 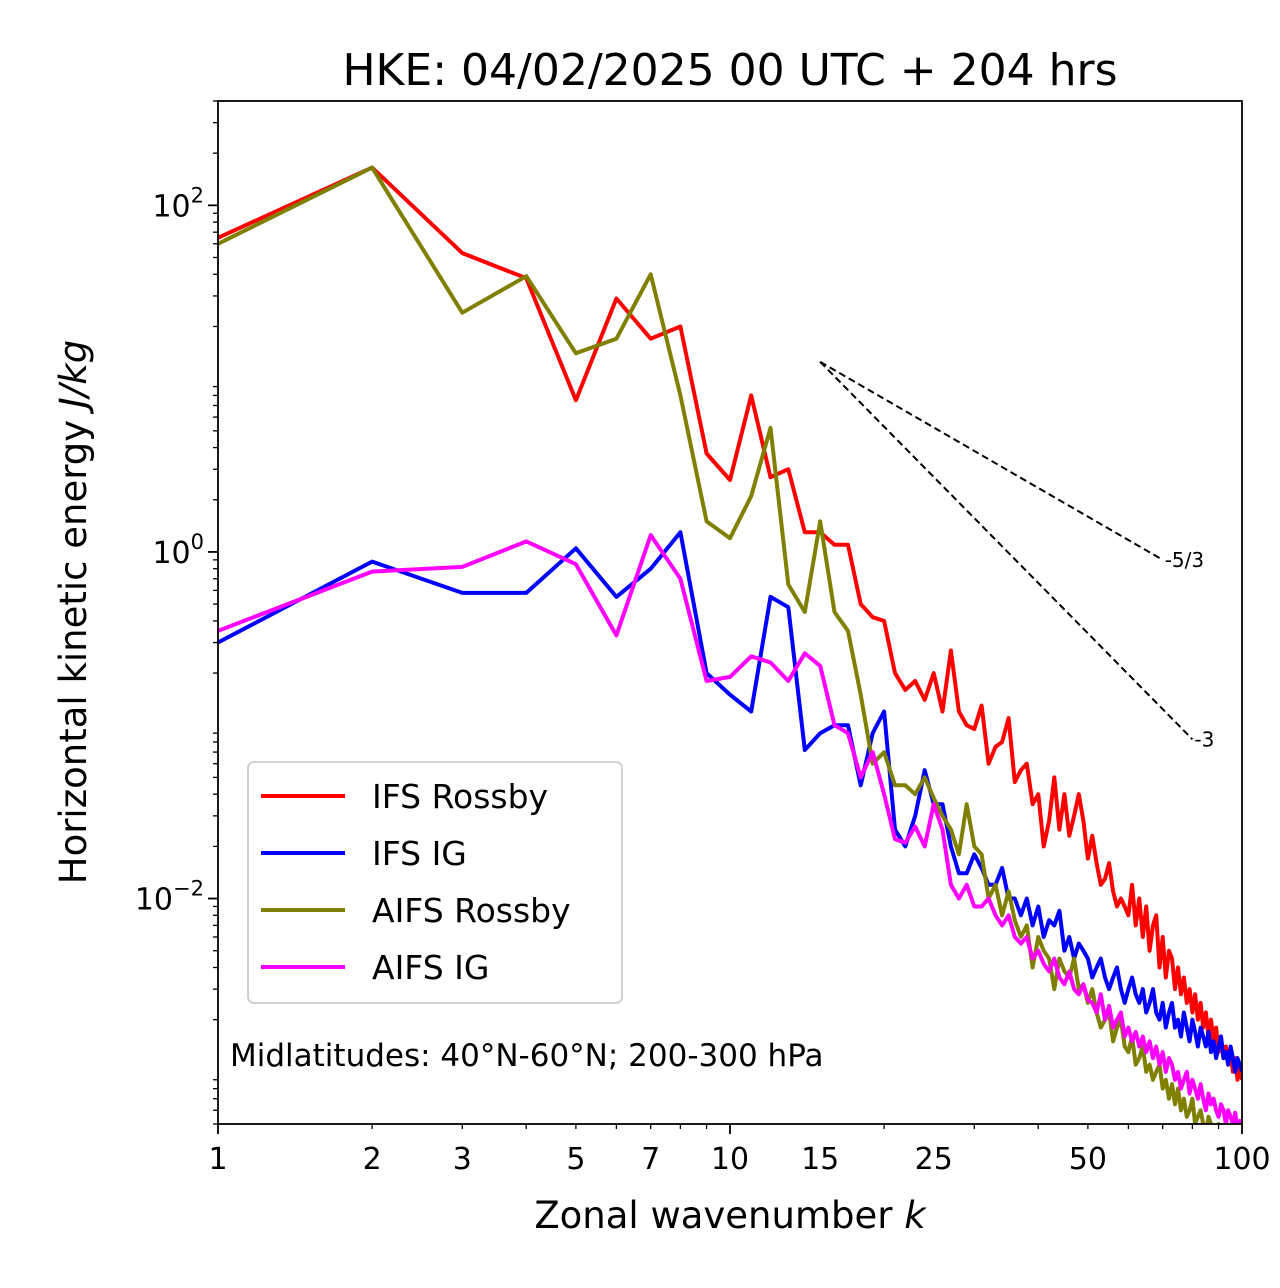 What do you see at coordinates (471, 910) in the screenshot?
I see `legend-label: AIFS Rossby` at bounding box center [471, 910].